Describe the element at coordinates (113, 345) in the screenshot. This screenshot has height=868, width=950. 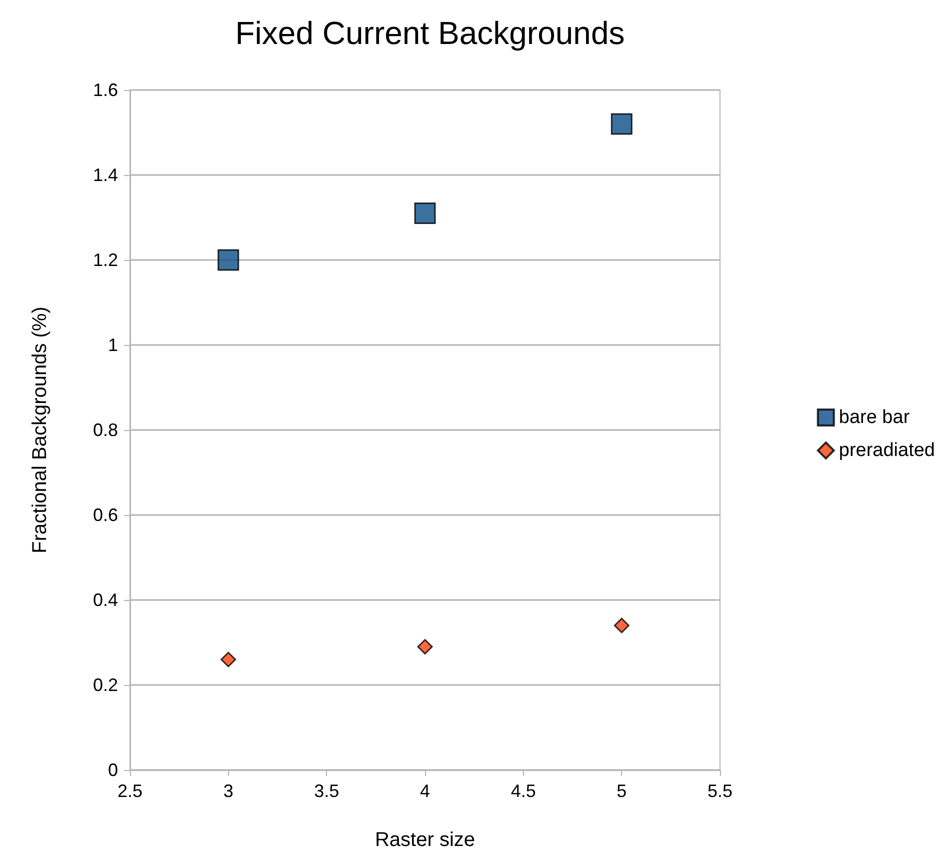
I see `y-tick-label: 1` at that location.